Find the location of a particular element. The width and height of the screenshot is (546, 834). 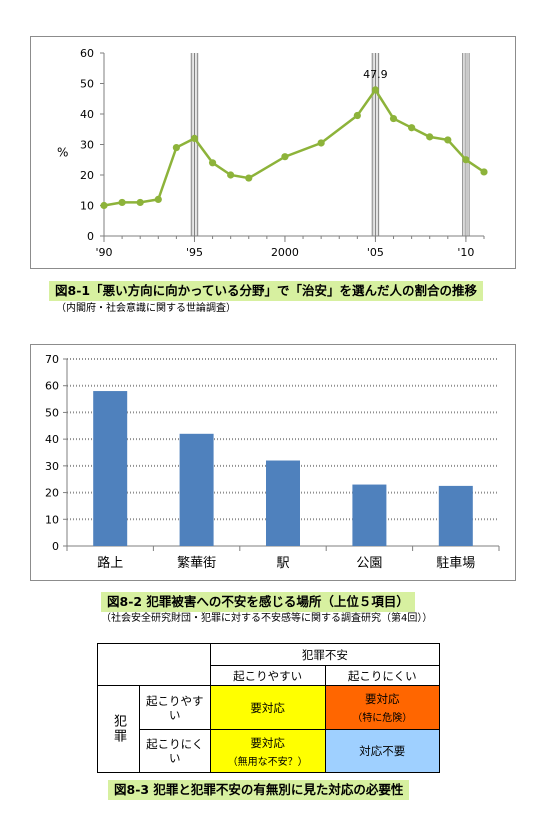

x-tick-label: 公園 is located at coordinates (369, 563).